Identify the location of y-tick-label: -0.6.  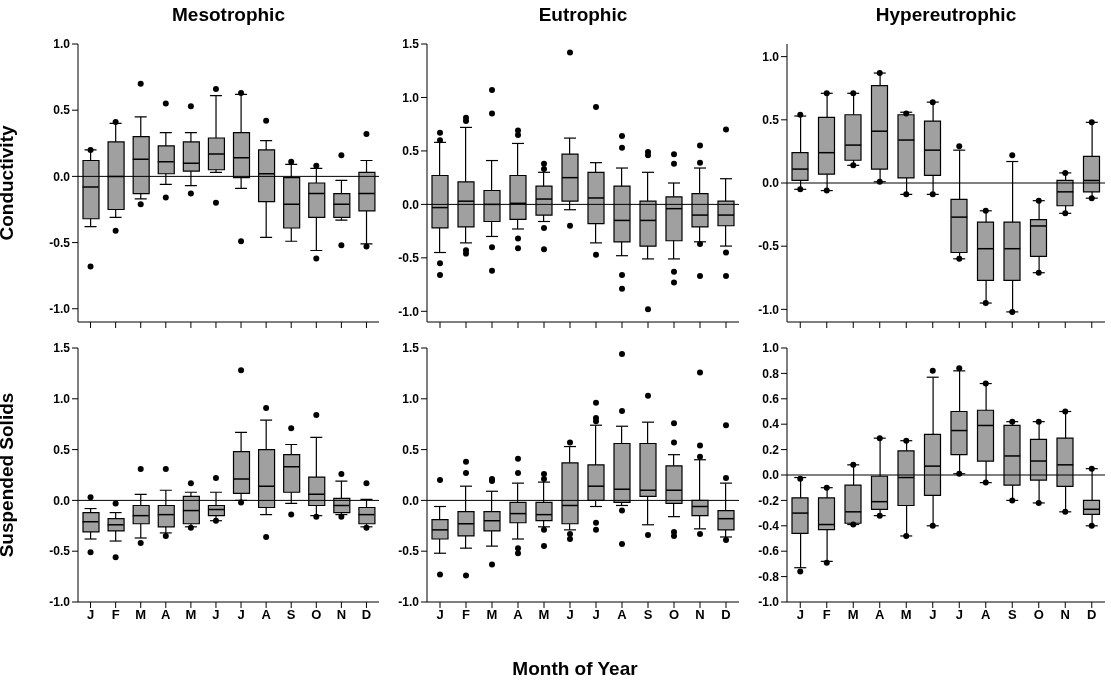
(769, 551).